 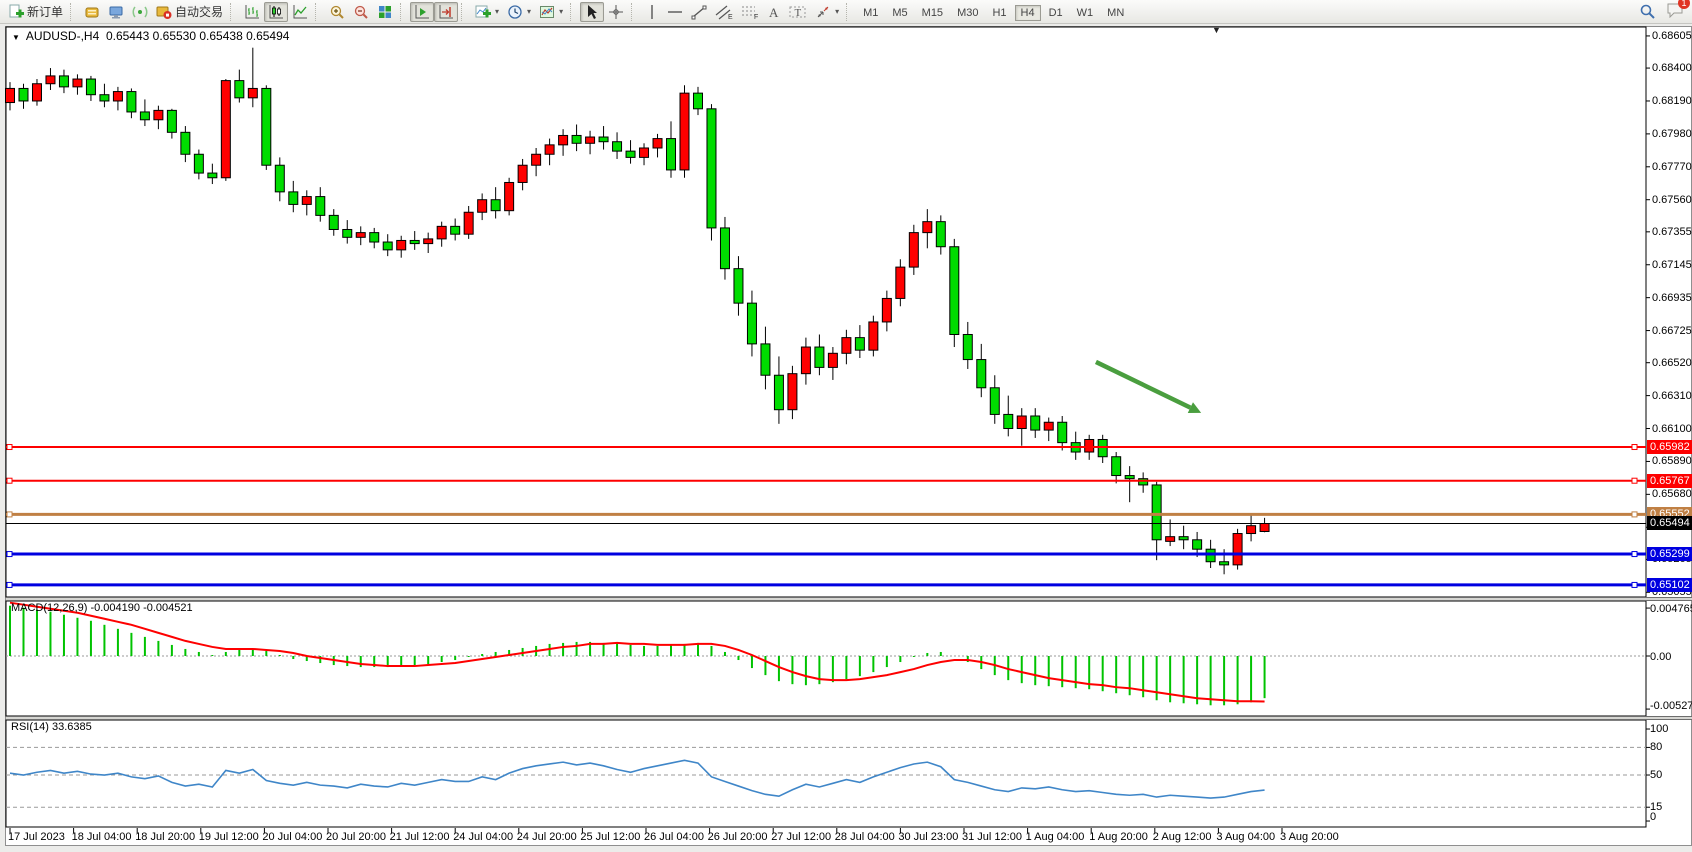 What do you see at coordinates (422, 11) in the screenshot?
I see `auto-scroll-button` at bounding box center [422, 11].